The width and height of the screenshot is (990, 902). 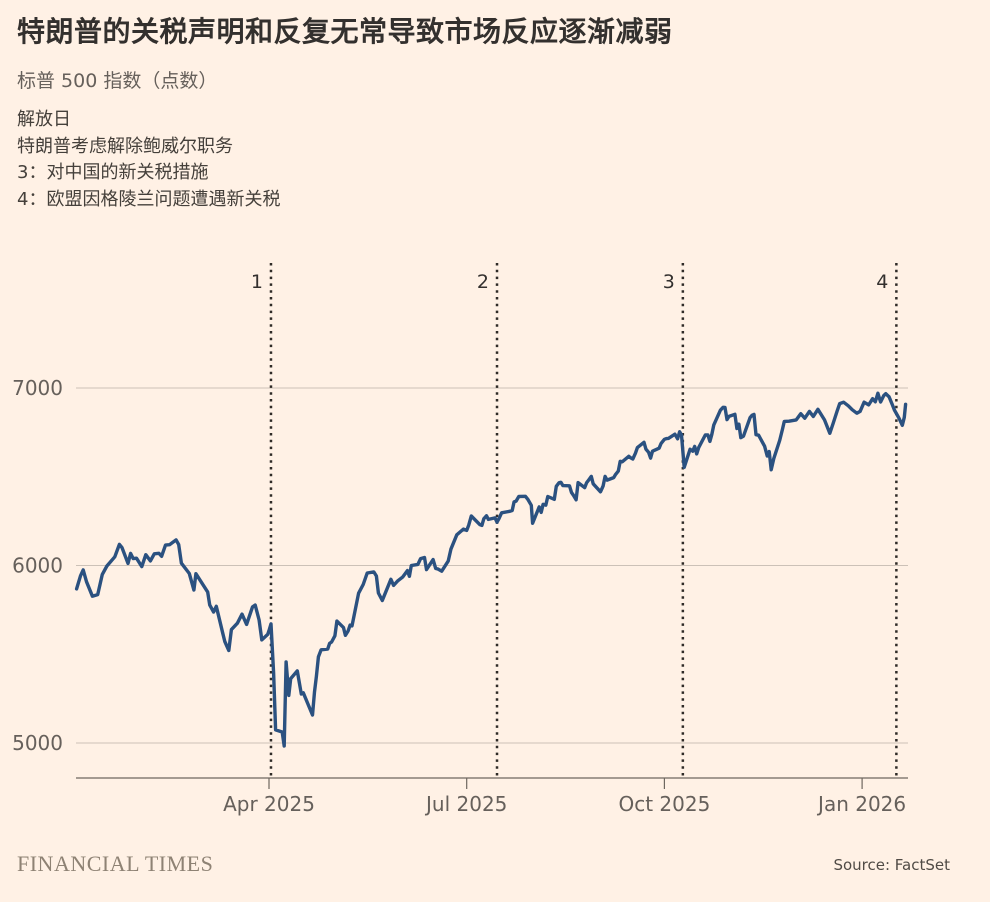 What do you see at coordinates (115, 863) in the screenshot?
I see `ft-wordmark: FINANCIAL TIMES` at bounding box center [115, 863].